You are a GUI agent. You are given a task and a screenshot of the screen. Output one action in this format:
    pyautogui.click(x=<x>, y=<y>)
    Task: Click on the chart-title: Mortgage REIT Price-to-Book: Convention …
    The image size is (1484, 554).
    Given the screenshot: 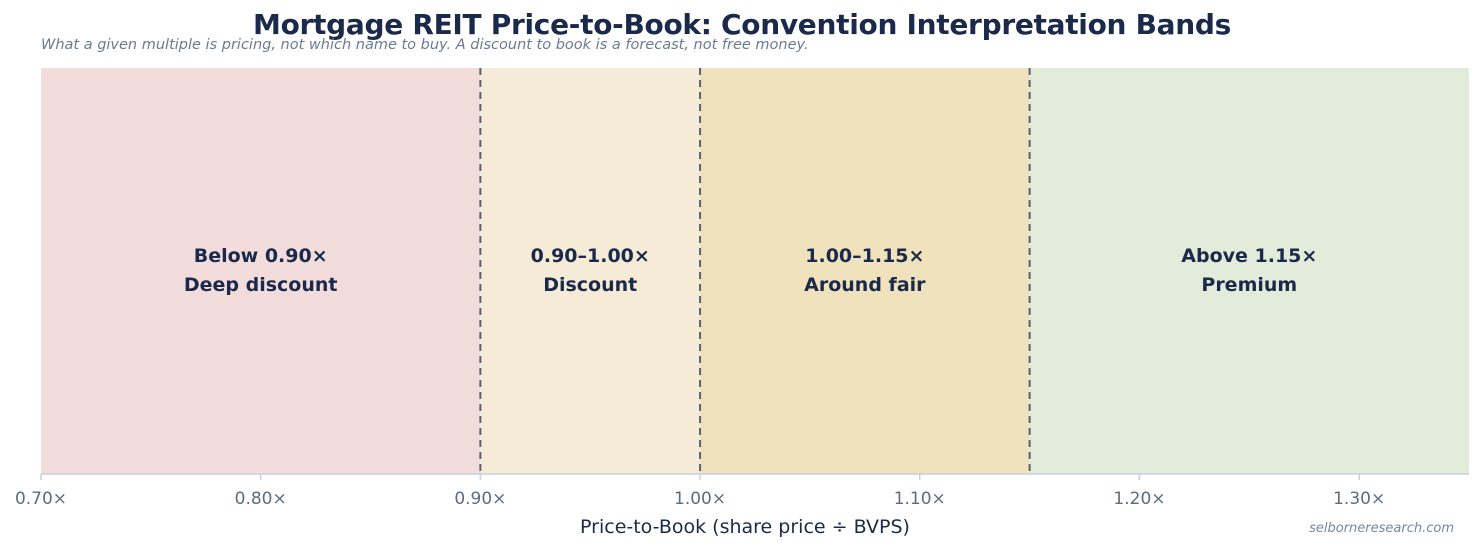 What is the action you would take?
    pyautogui.click(x=742, y=24)
    